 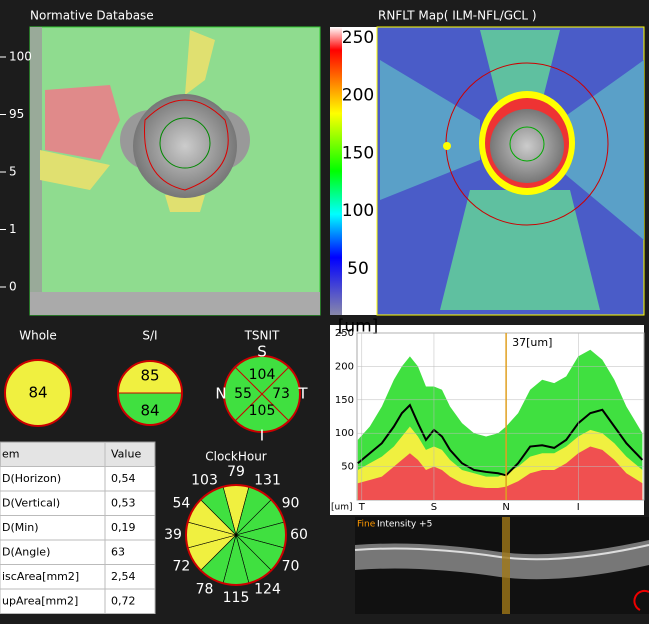 What do you see at coordinates (173, 535) in the screenshot?
I see `clock-value: 39` at bounding box center [173, 535].